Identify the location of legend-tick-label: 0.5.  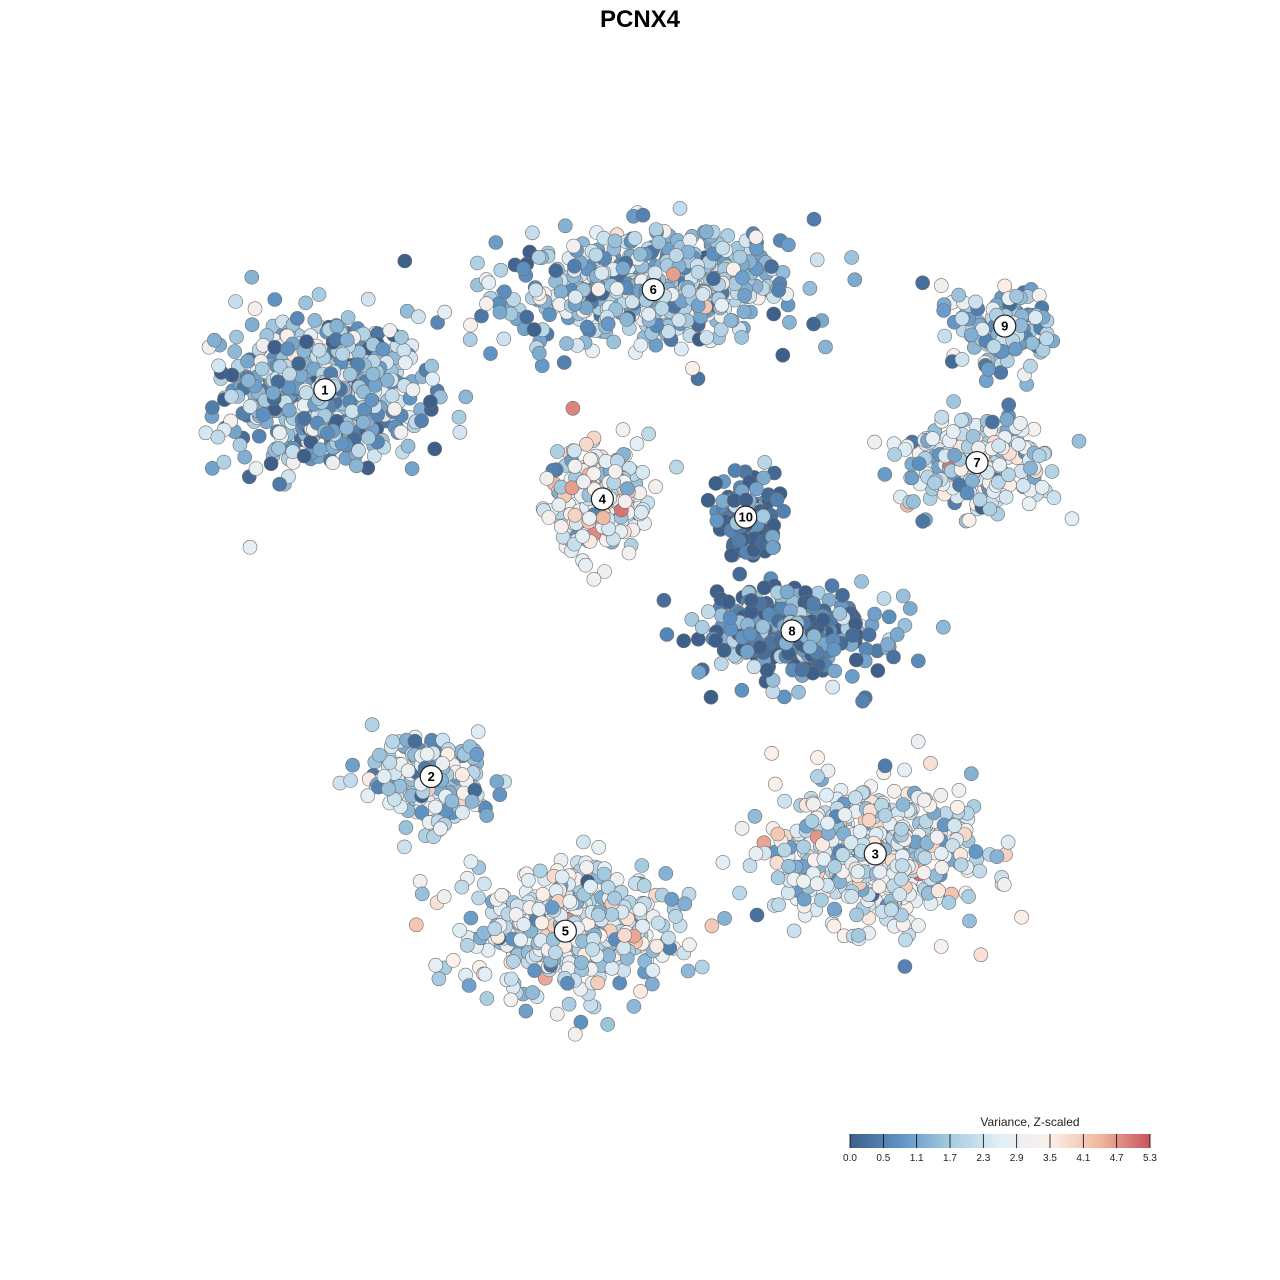
(883, 1158).